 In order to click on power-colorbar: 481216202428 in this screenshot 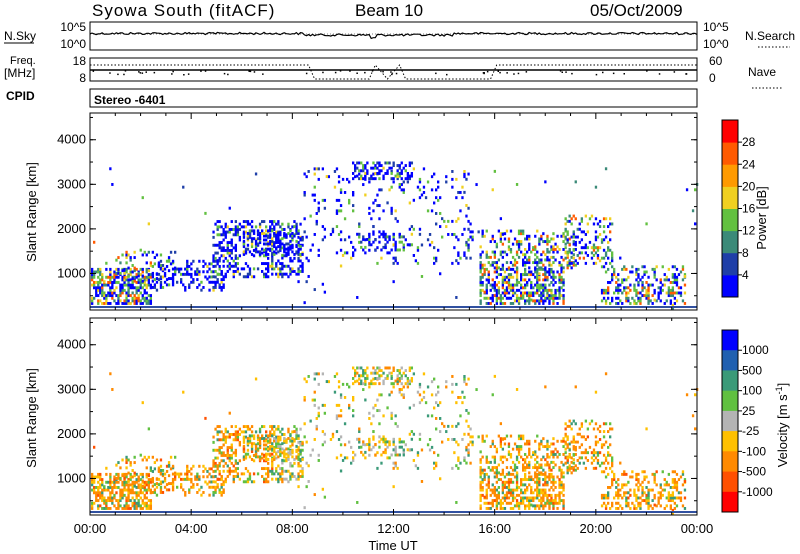, I will do `click(739, 209)`.